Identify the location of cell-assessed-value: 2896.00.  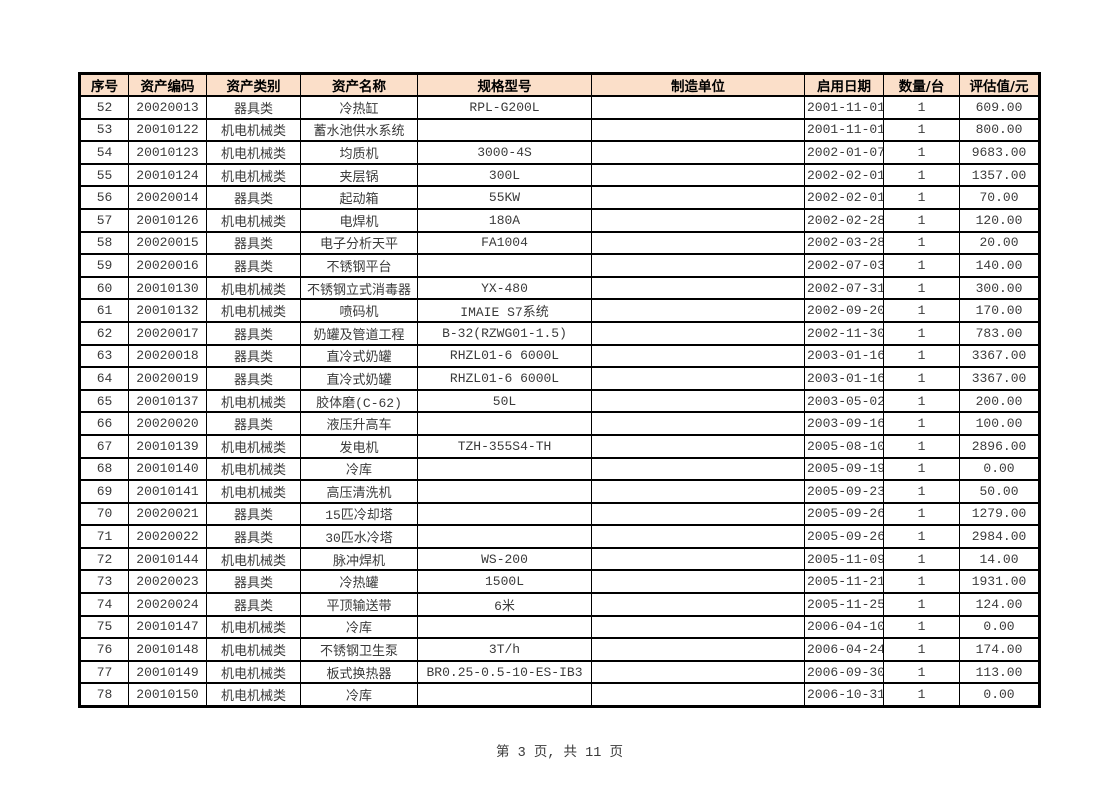
(999, 446).